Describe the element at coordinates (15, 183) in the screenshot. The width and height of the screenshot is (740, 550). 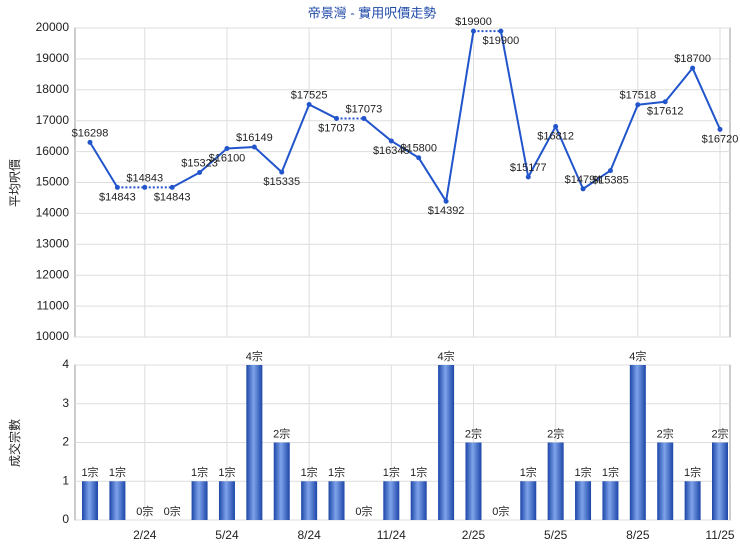
I see `y-axis-label: 平均呎價` at that location.